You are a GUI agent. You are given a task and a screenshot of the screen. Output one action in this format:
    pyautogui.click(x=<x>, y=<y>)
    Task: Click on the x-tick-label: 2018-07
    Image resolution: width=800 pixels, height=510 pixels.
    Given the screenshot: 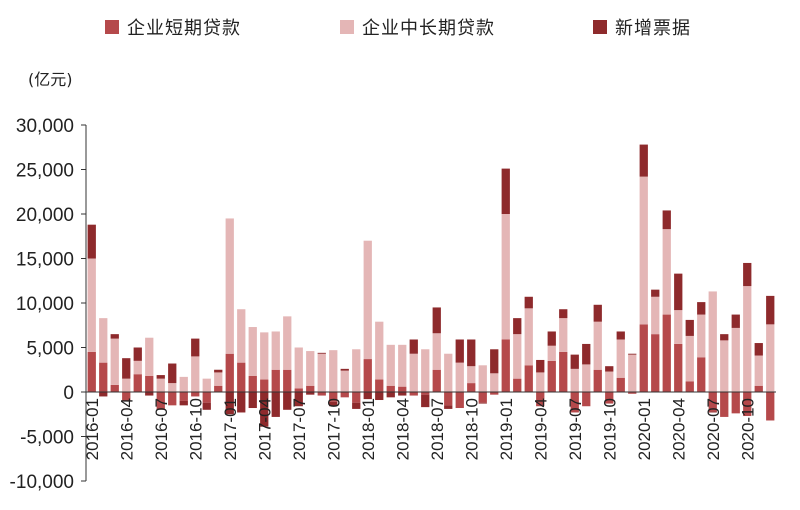 What is the action you would take?
    pyautogui.click(x=437, y=429)
    